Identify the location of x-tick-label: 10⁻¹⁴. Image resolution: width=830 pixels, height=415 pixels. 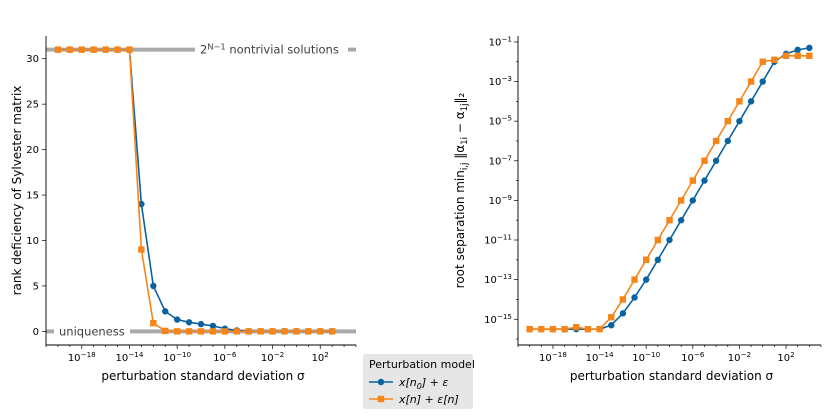
(130, 357).